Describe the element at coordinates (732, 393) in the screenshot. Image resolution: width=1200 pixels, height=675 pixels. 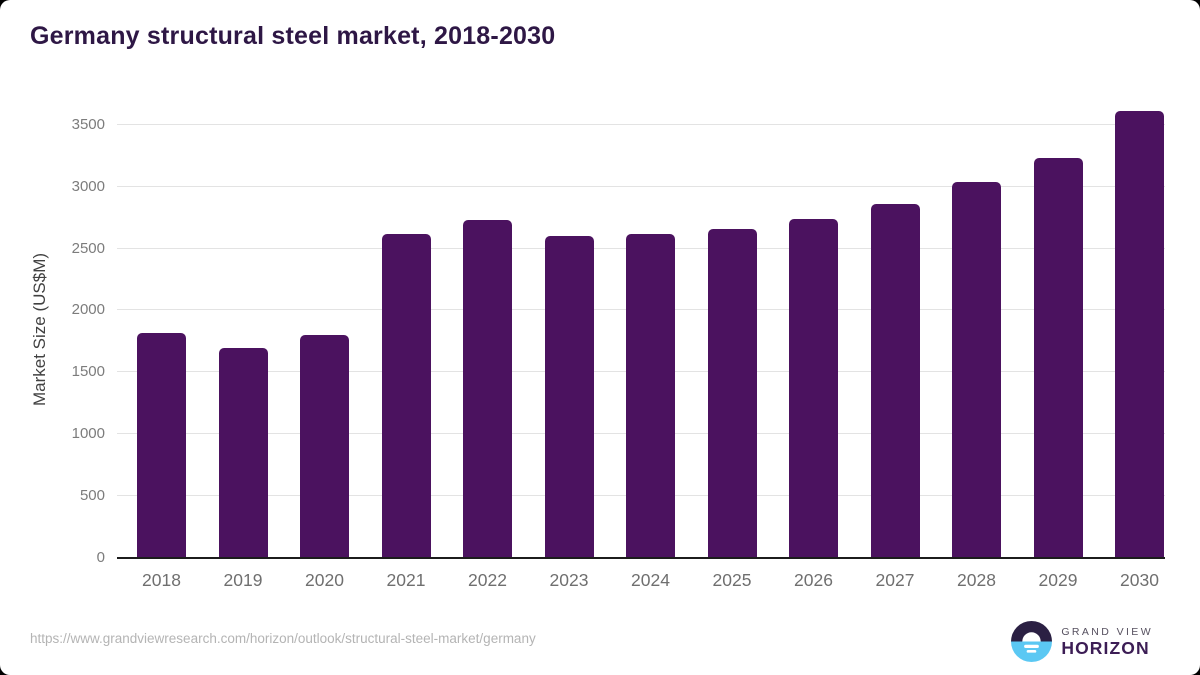
I see `bar-2025` at that location.